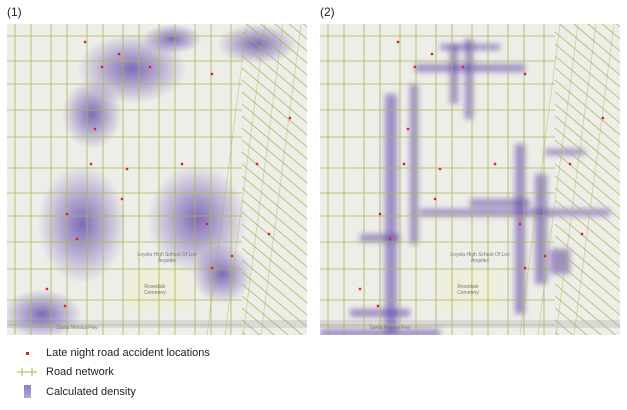 This screenshot has width=627, height=410. Describe the element at coordinates (480, 258) in the screenshot. I see `school-label: Loyola High School Of Los Angeles` at that location.